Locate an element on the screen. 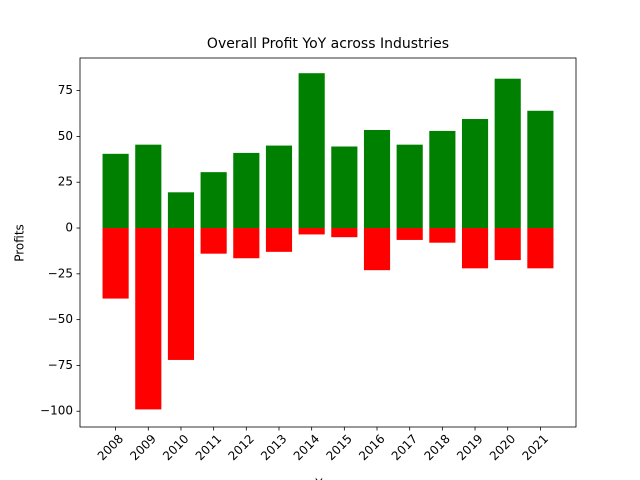 The height and width of the screenshot is (480, 640). y-tick-label: 75 is located at coordinates (65, 90).